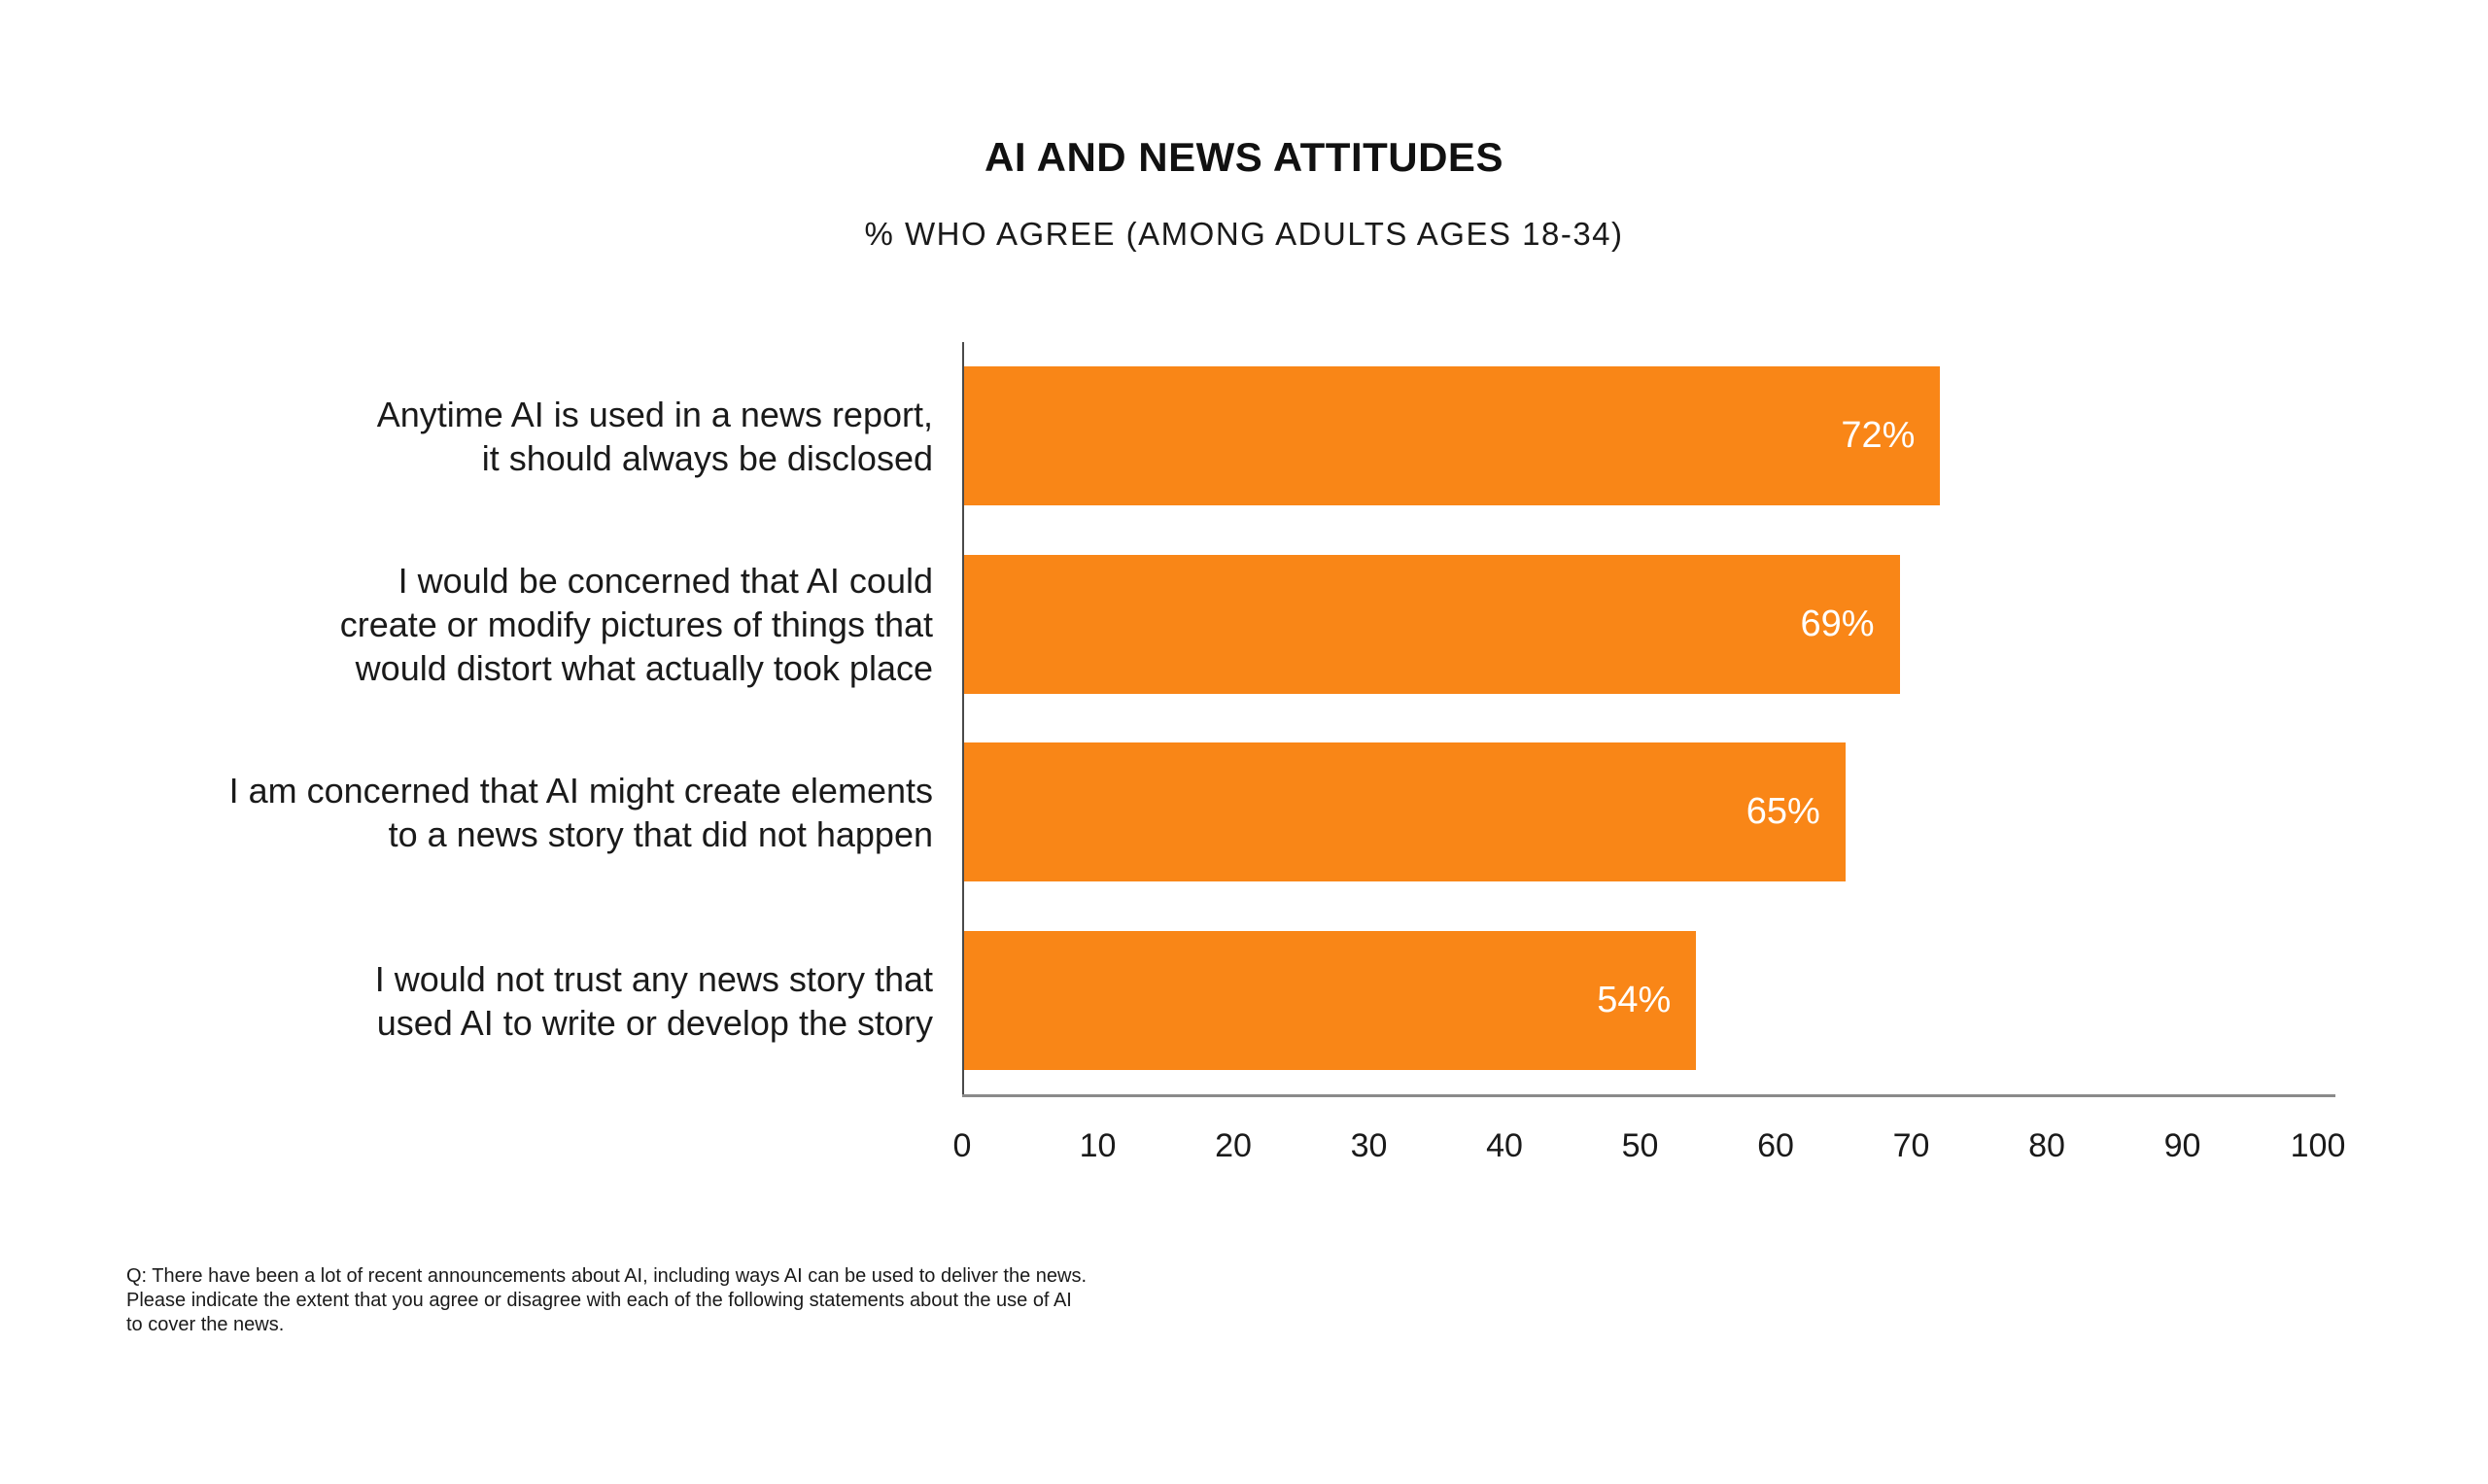 This screenshot has width=2488, height=1484. Describe the element at coordinates (1452, 435) in the screenshot. I see `bar: 72%` at that location.